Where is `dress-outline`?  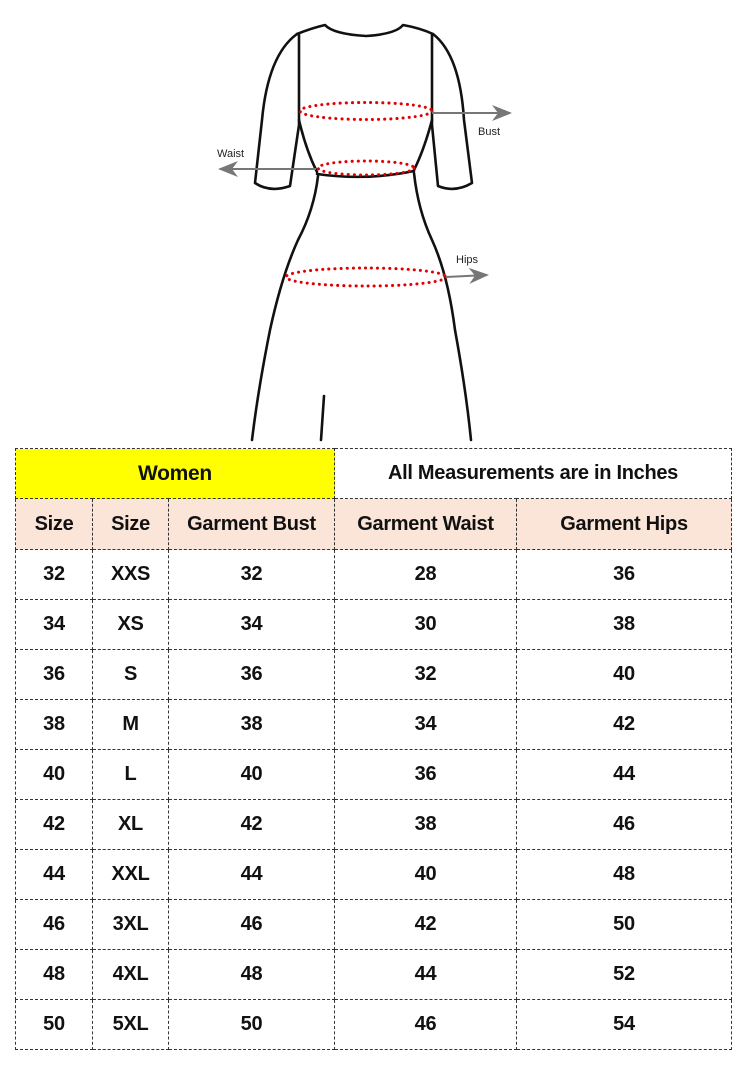
dress-outline is located at coordinates (362, 232).